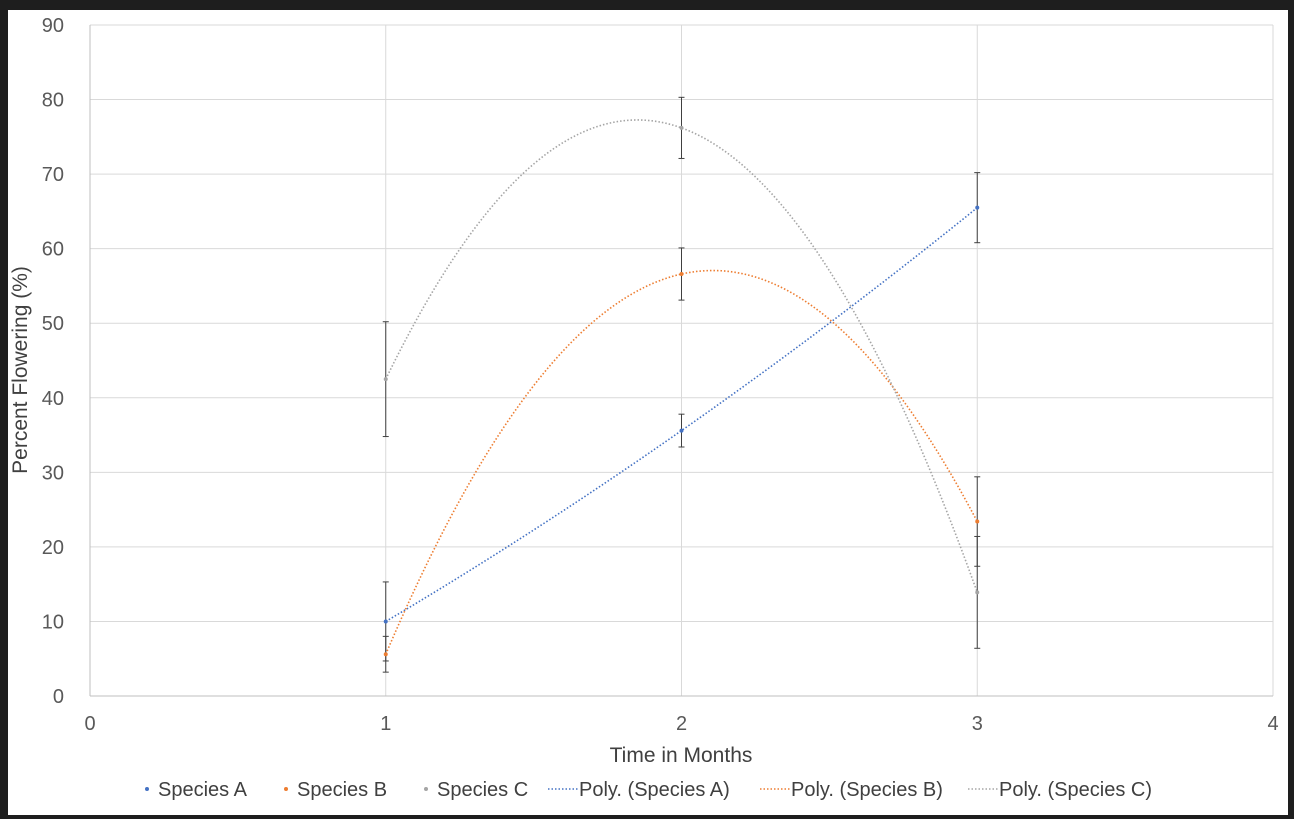 The width and height of the screenshot is (1294, 819). I want to click on legend-item: Poly. (Species A), so click(639, 790).